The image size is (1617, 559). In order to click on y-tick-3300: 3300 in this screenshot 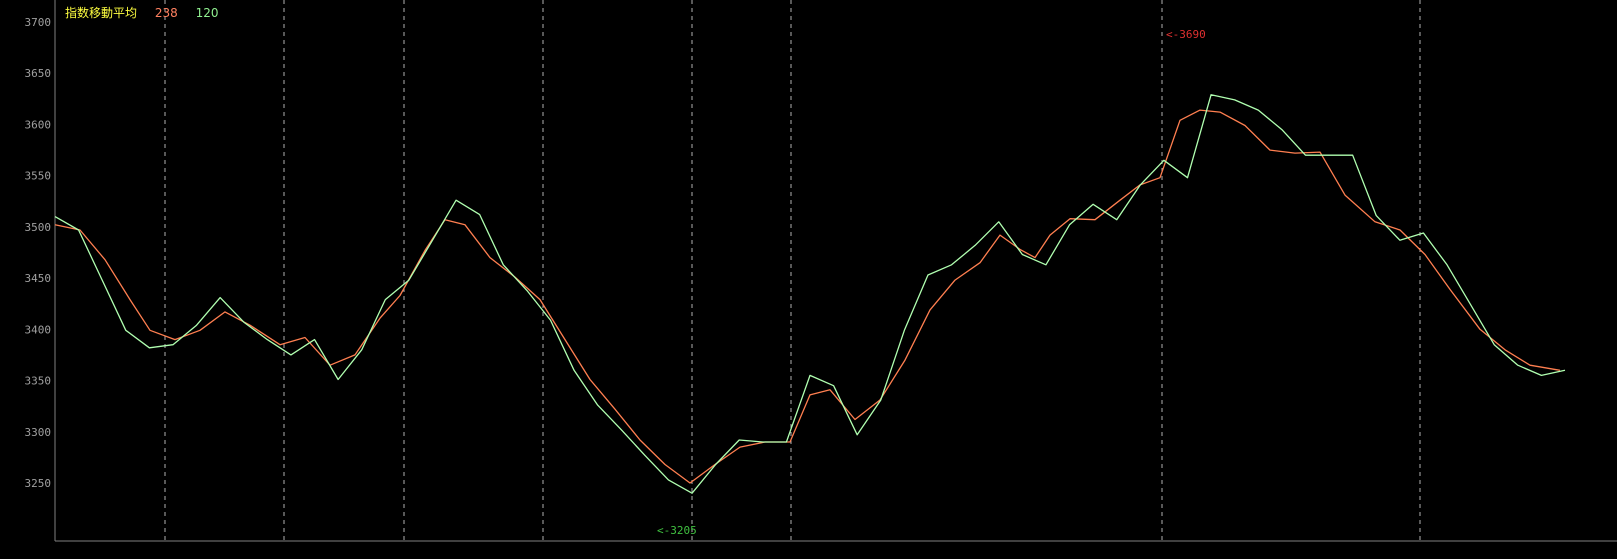, I will do `click(38, 432)`.